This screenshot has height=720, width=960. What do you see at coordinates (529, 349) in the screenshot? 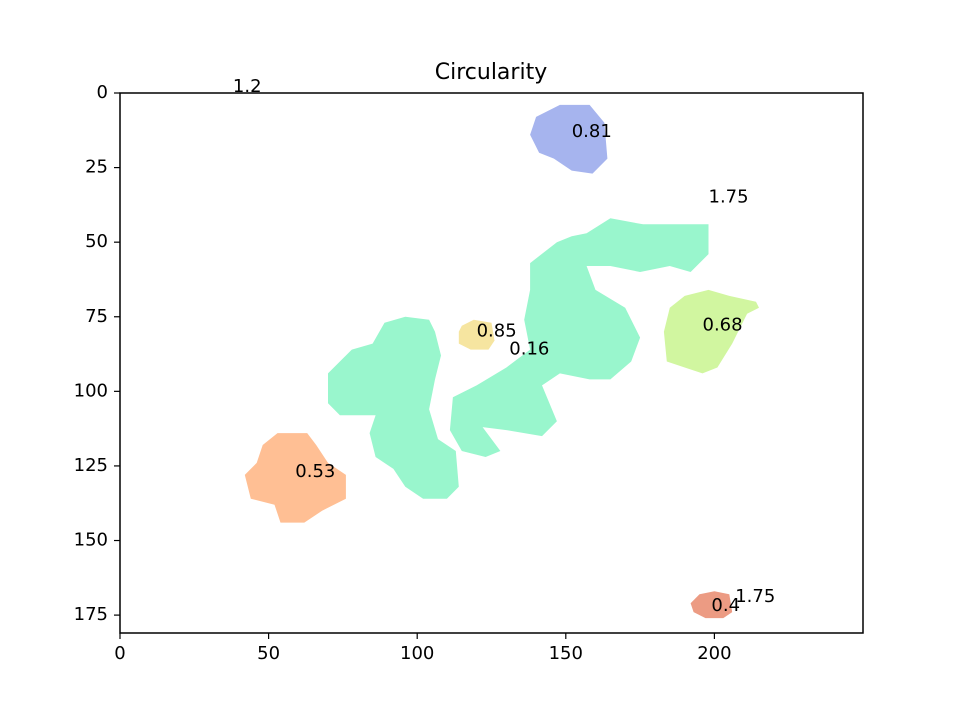
I see `region-label: 0.16` at bounding box center [529, 349].